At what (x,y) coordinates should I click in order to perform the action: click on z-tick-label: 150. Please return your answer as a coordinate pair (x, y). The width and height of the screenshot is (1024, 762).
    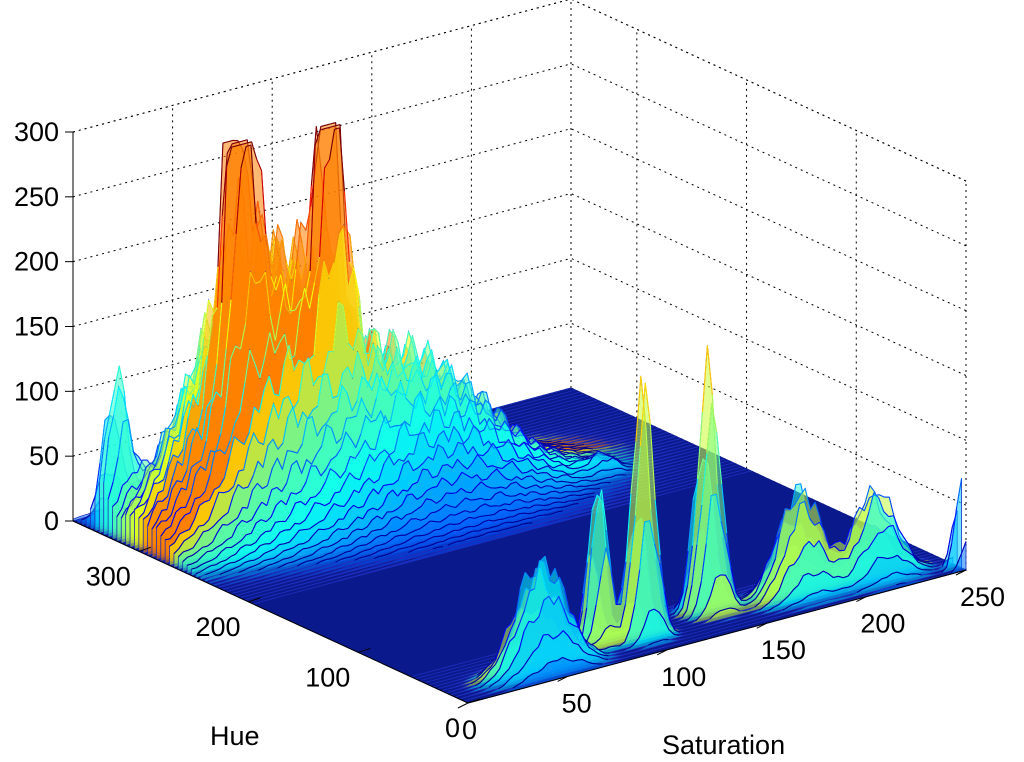
    Looking at the image, I should click on (36, 327).